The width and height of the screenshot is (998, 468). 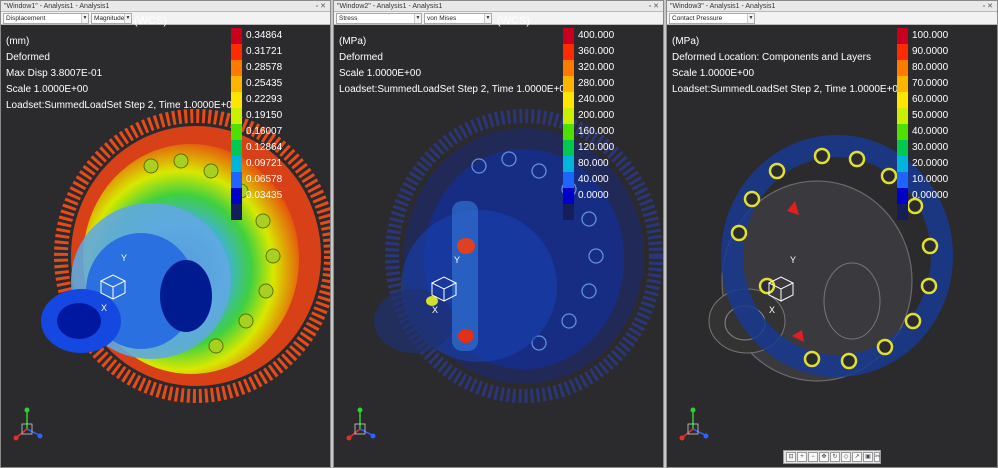 What do you see at coordinates (877, 457) in the screenshot?
I see `cut-icon: ✂` at bounding box center [877, 457].